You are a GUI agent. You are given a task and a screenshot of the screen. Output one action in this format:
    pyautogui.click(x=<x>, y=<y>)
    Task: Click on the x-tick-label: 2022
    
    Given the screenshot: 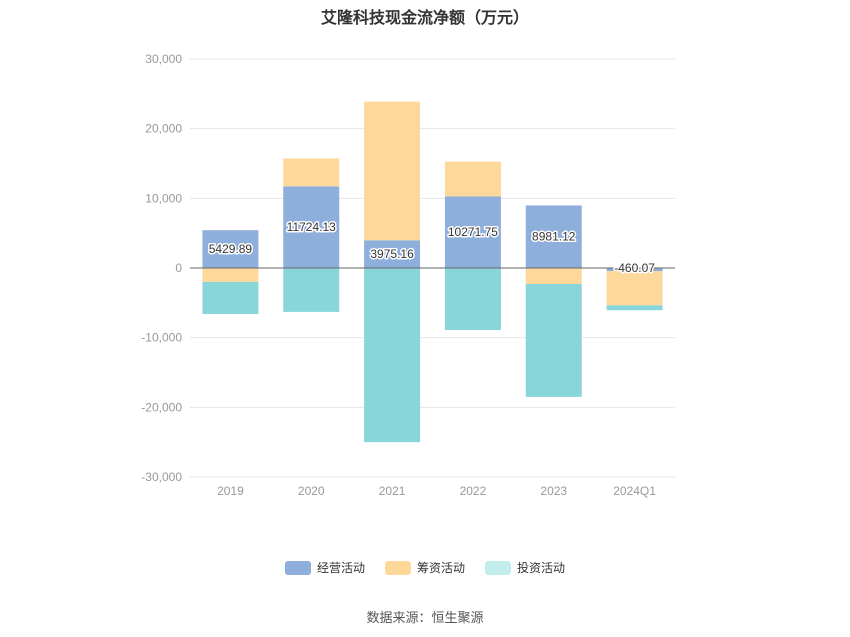 What is the action you would take?
    pyautogui.click(x=473, y=491)
    